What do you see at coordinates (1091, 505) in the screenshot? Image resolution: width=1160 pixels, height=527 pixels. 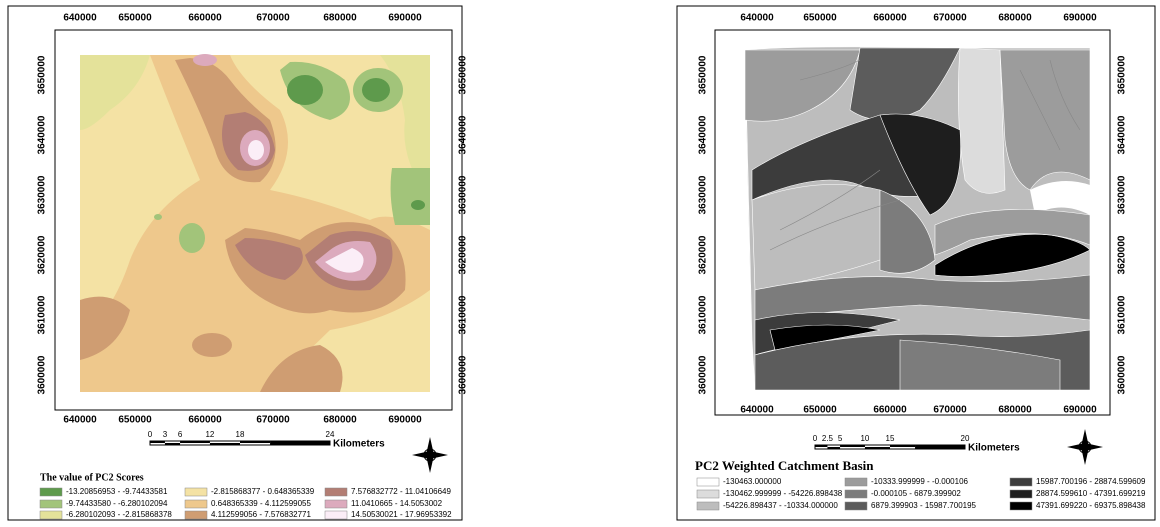 I see `legend-label: 47391.699220 - 69375.898438` at bounding box center [1091, 505].